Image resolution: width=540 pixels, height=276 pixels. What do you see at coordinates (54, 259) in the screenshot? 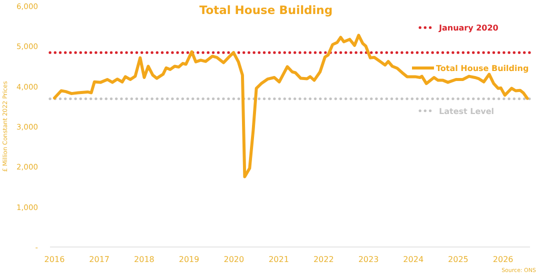
I see `x-tick-label: 2016` at bounding box center [54, 259].